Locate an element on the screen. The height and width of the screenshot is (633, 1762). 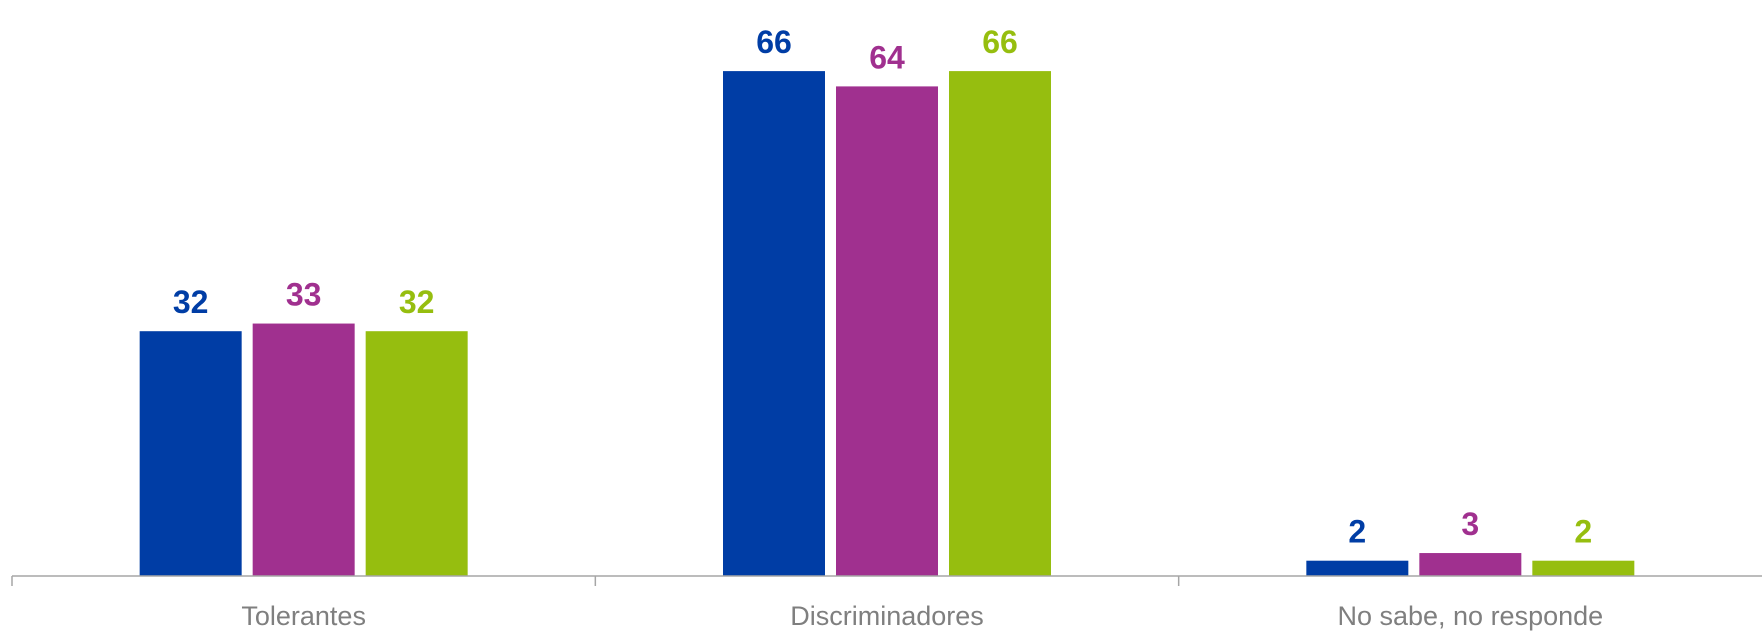
data-label-3-series-2: 3 is located at coordinates (1470, 524).